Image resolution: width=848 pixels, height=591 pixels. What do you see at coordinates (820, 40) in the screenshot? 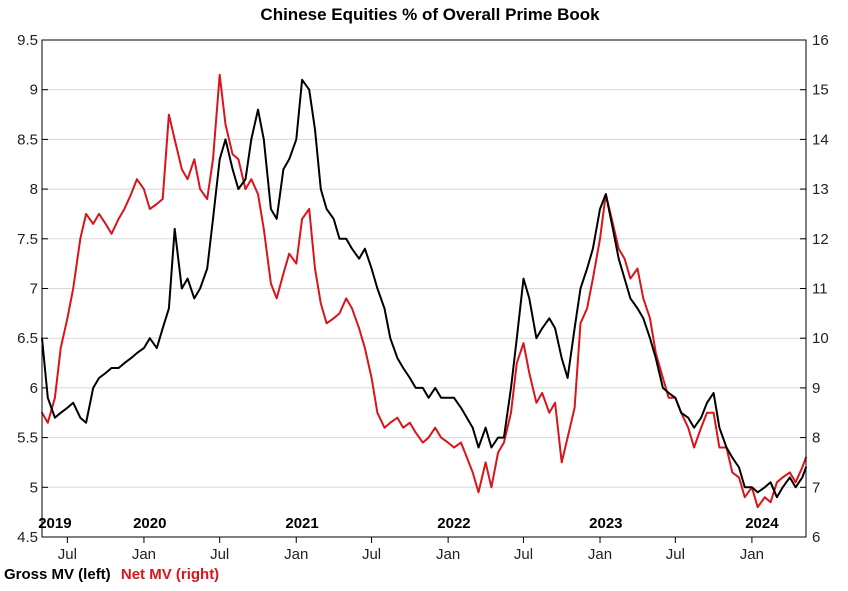
I see `right-tick-label: 16` at bounding box center [820, 40].